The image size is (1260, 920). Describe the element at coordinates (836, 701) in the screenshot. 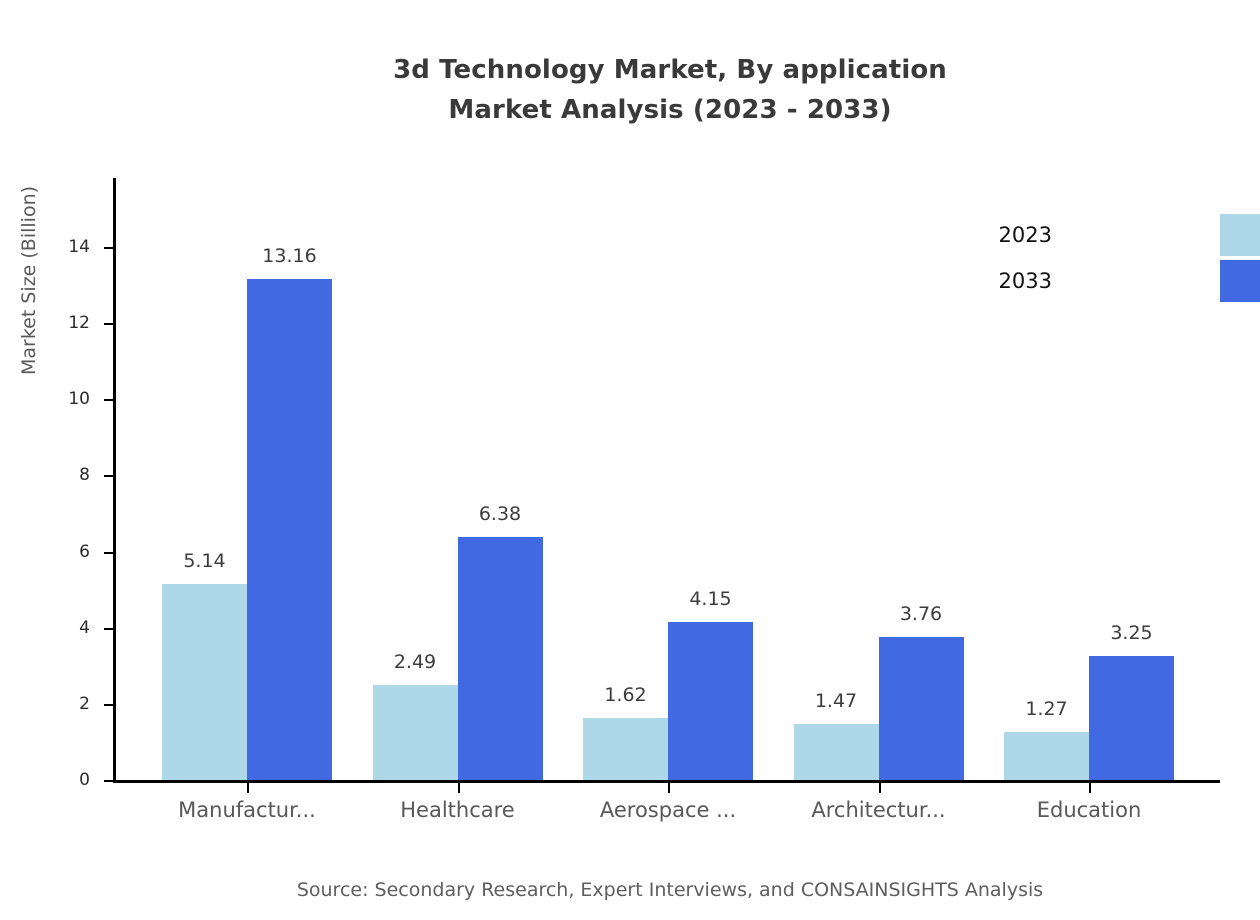

I see `bar-value-label: 1.47` at that location.